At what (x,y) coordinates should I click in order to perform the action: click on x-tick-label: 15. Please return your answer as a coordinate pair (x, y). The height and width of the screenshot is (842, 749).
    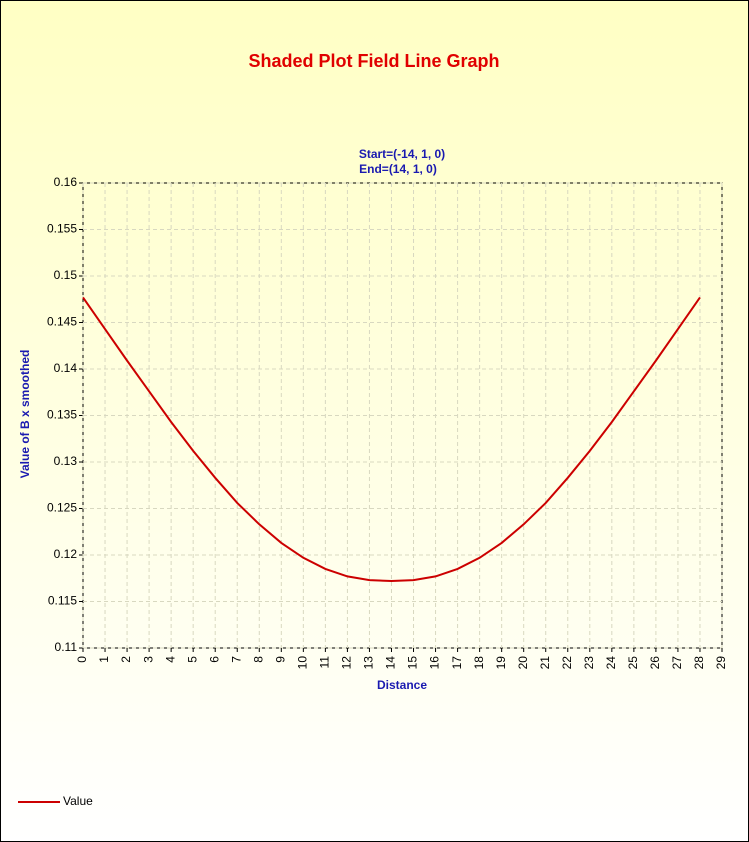
    Looking at the image, I should click on (413, 663).